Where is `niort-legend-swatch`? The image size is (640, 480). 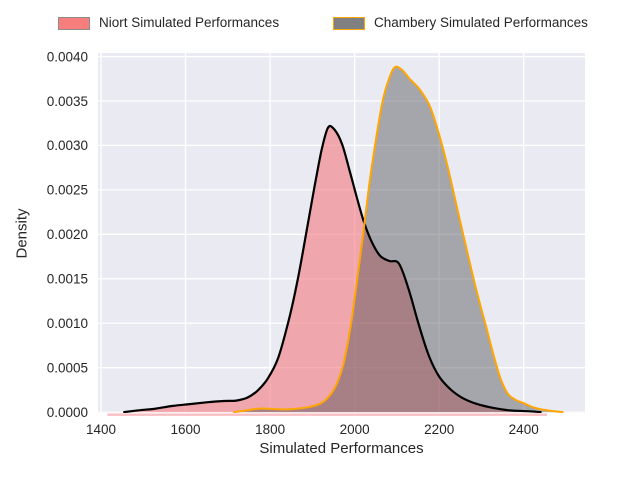
niort-legend-swatch is located at coordinates (74, 23).